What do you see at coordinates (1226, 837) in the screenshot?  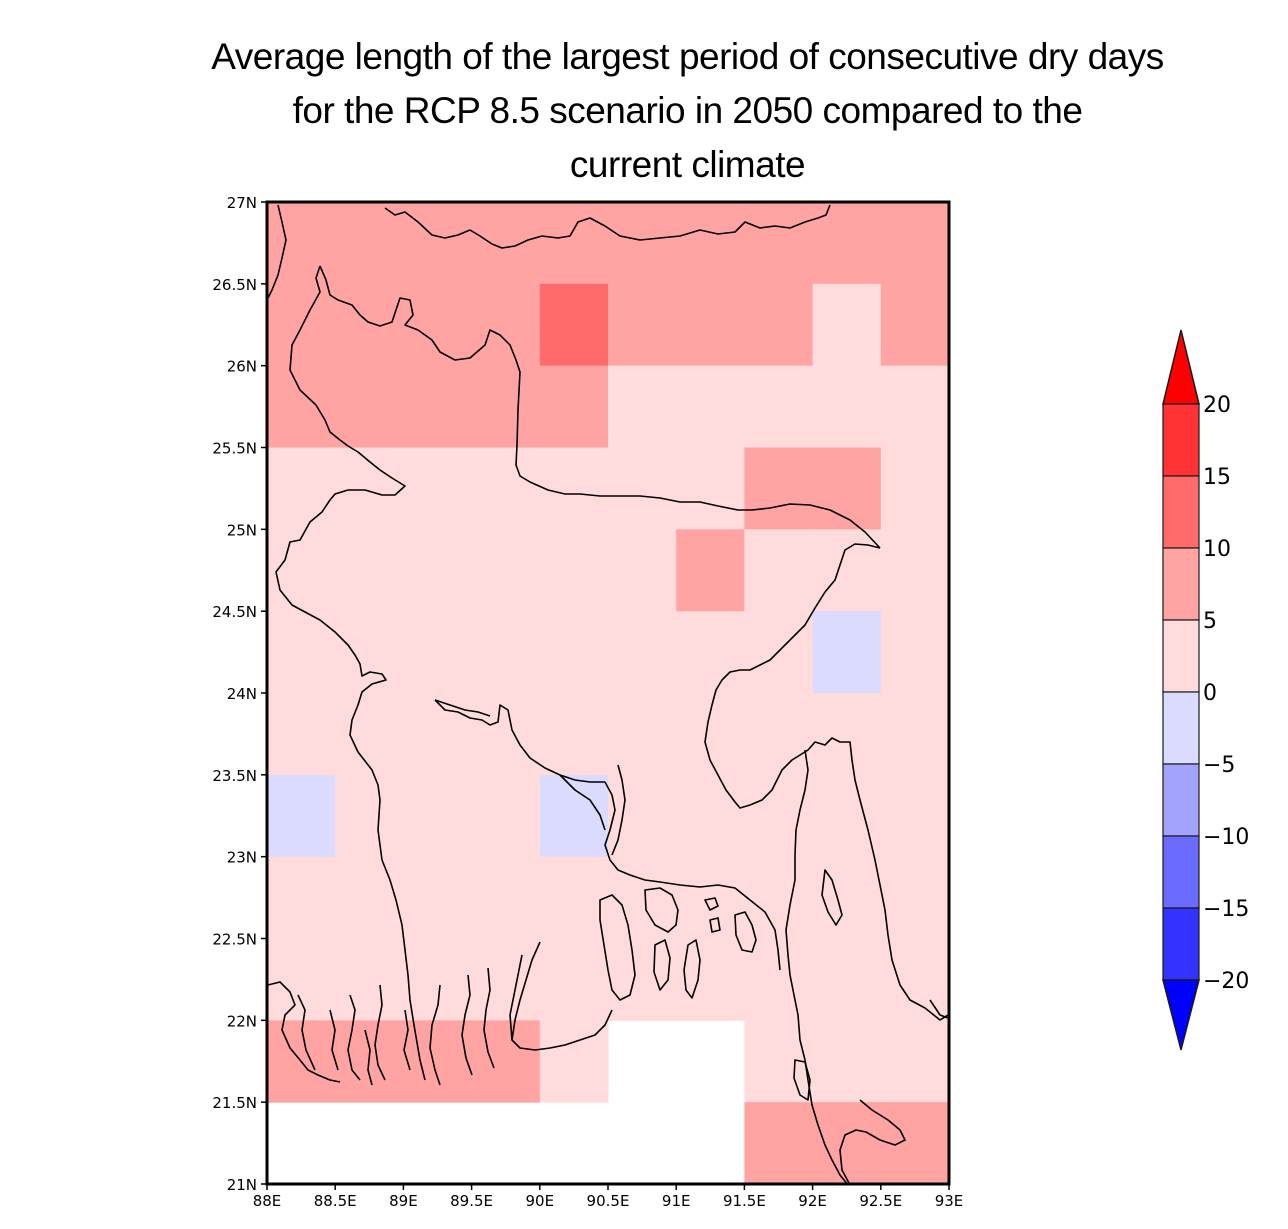 I see `colorbar-label: −10` at bounding box center [1226, 837].